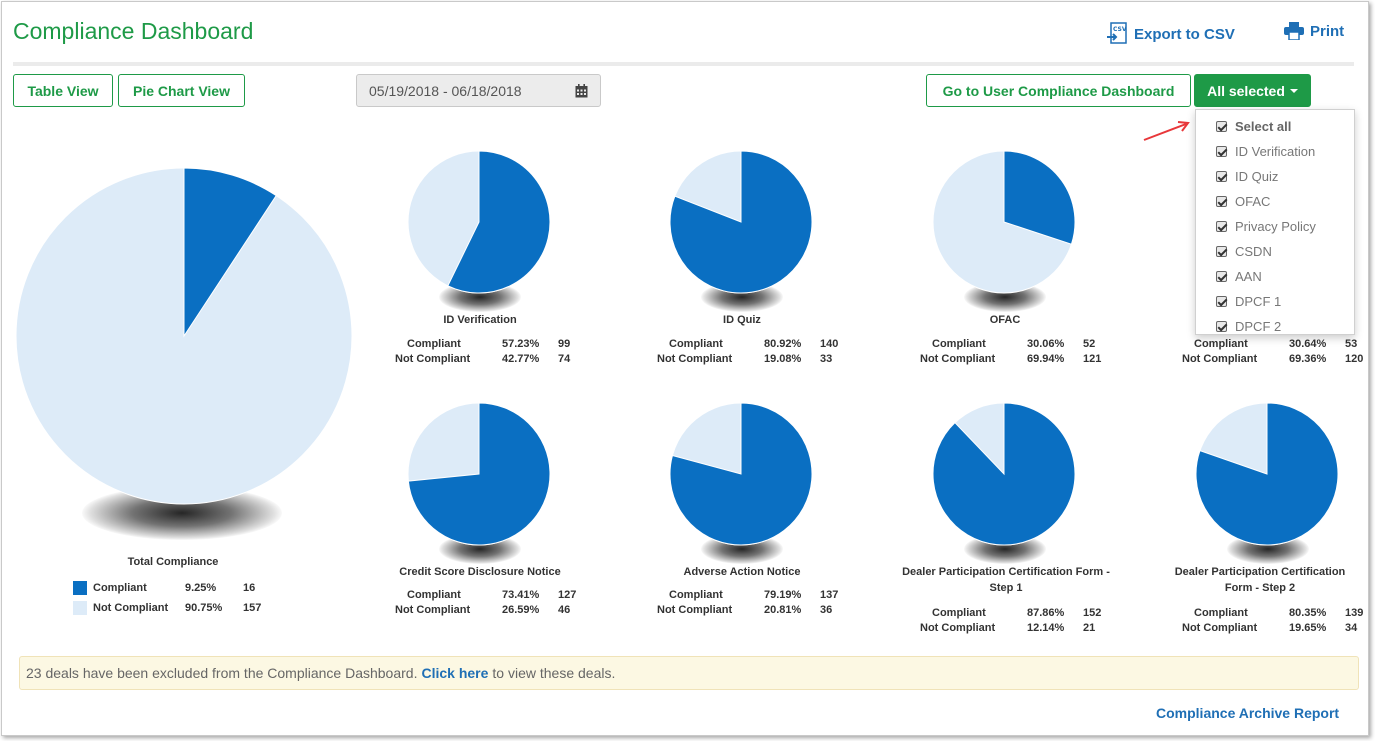 The width and height of the screenshot is (1375, 741). What do you see at coordinates (521, 343) in the screenshot?
I see `compliant-percent: 57.23%` at bounding box center [521, 343].